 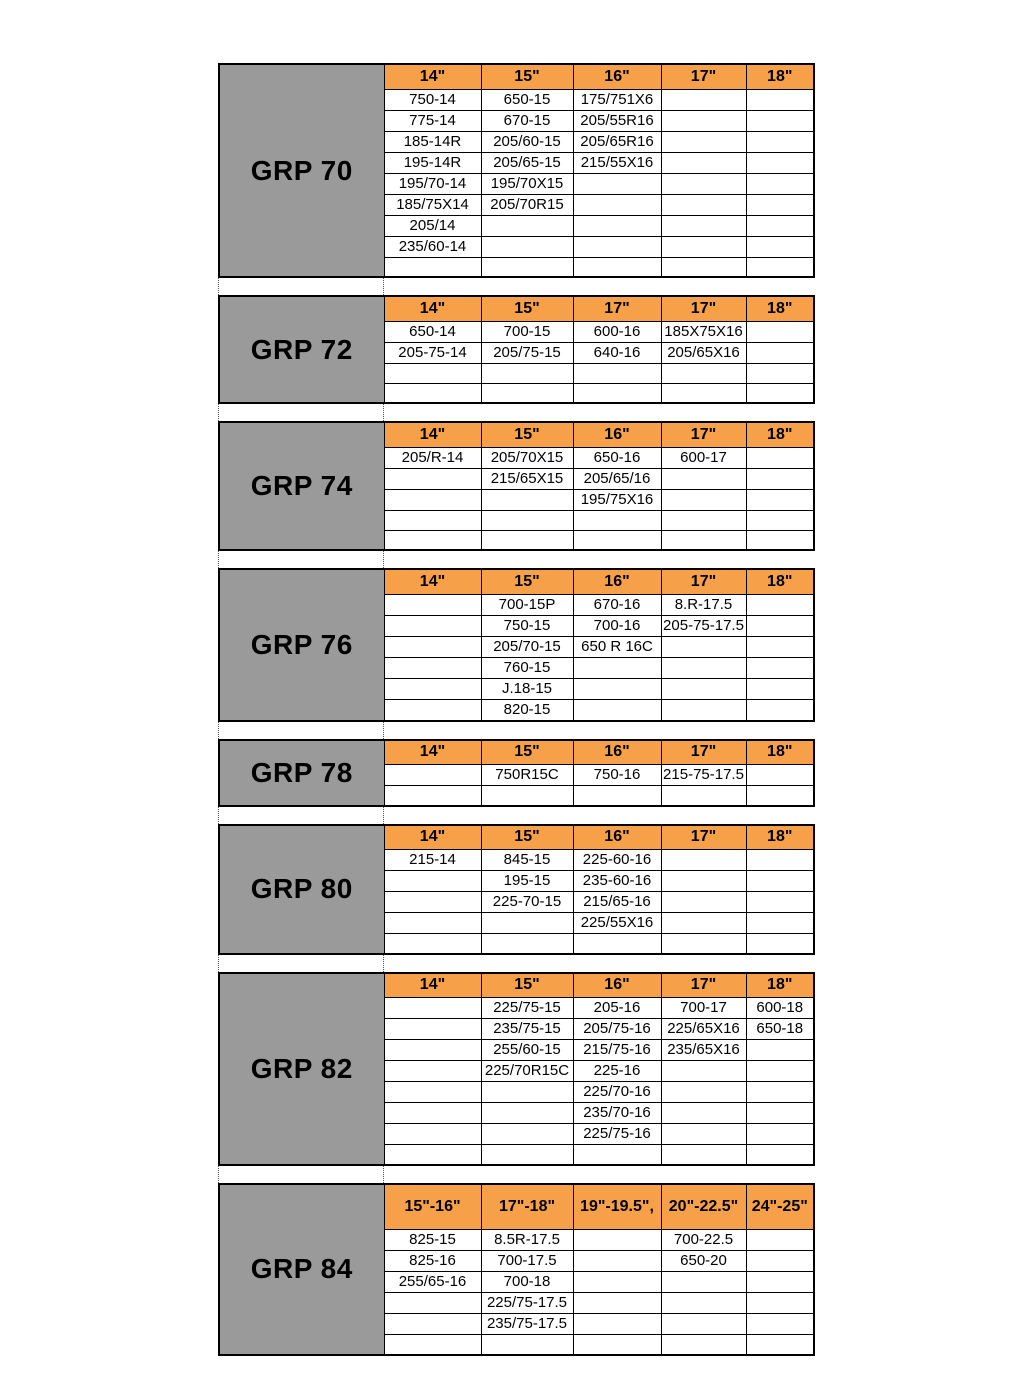 I want to click on header-row: GRP 74 14" 15" 16" 17" 18", so click(x=516, y=486).